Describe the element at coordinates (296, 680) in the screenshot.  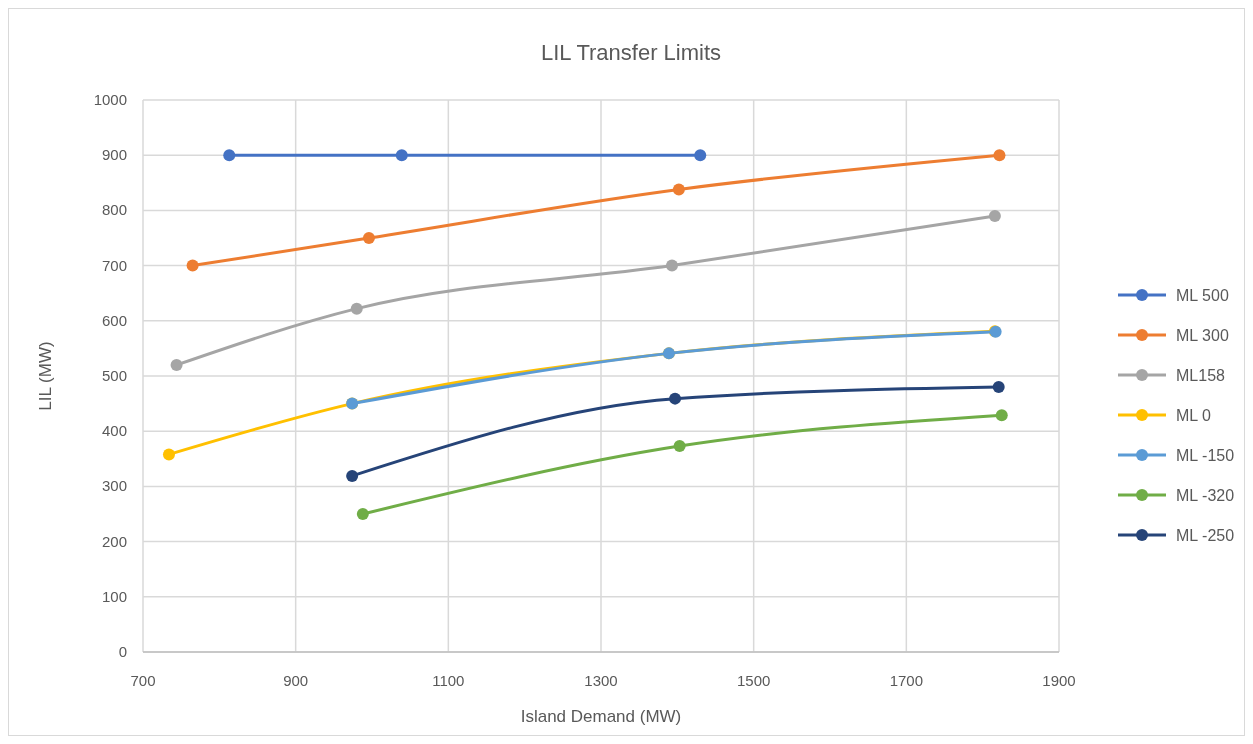
I see `x-tick-label: 900` at that location.